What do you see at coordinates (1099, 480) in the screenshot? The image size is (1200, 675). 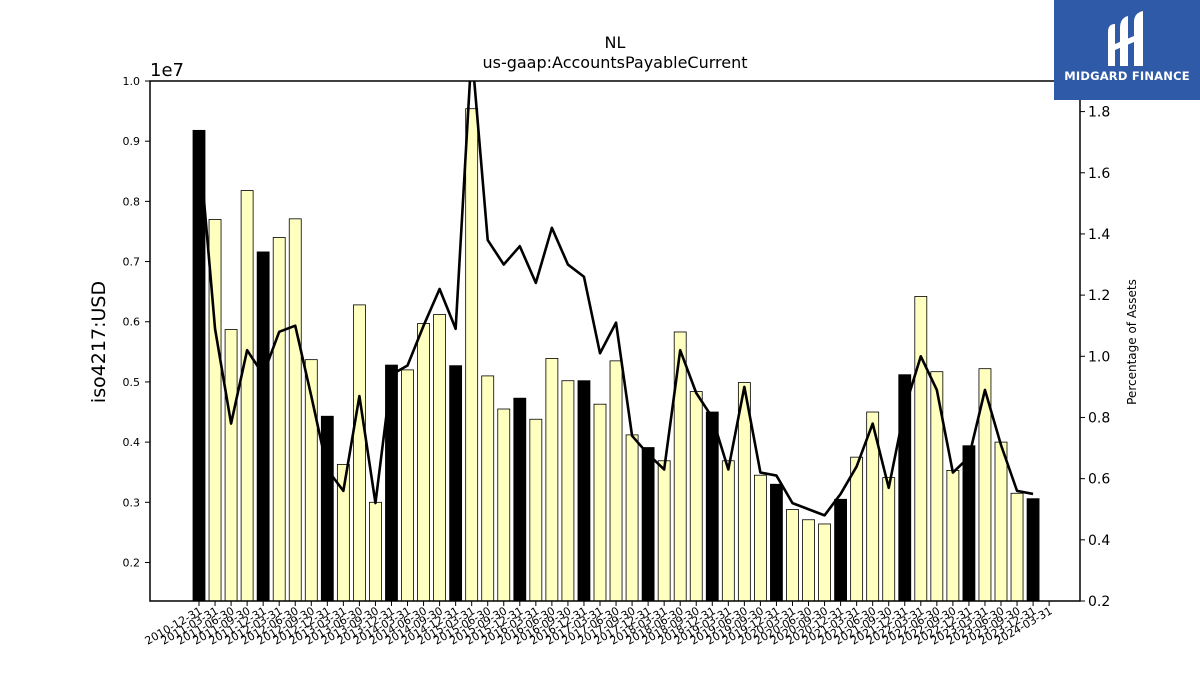 I see `y2-tick-label: 0.6` at bounding box center [1099, 480].